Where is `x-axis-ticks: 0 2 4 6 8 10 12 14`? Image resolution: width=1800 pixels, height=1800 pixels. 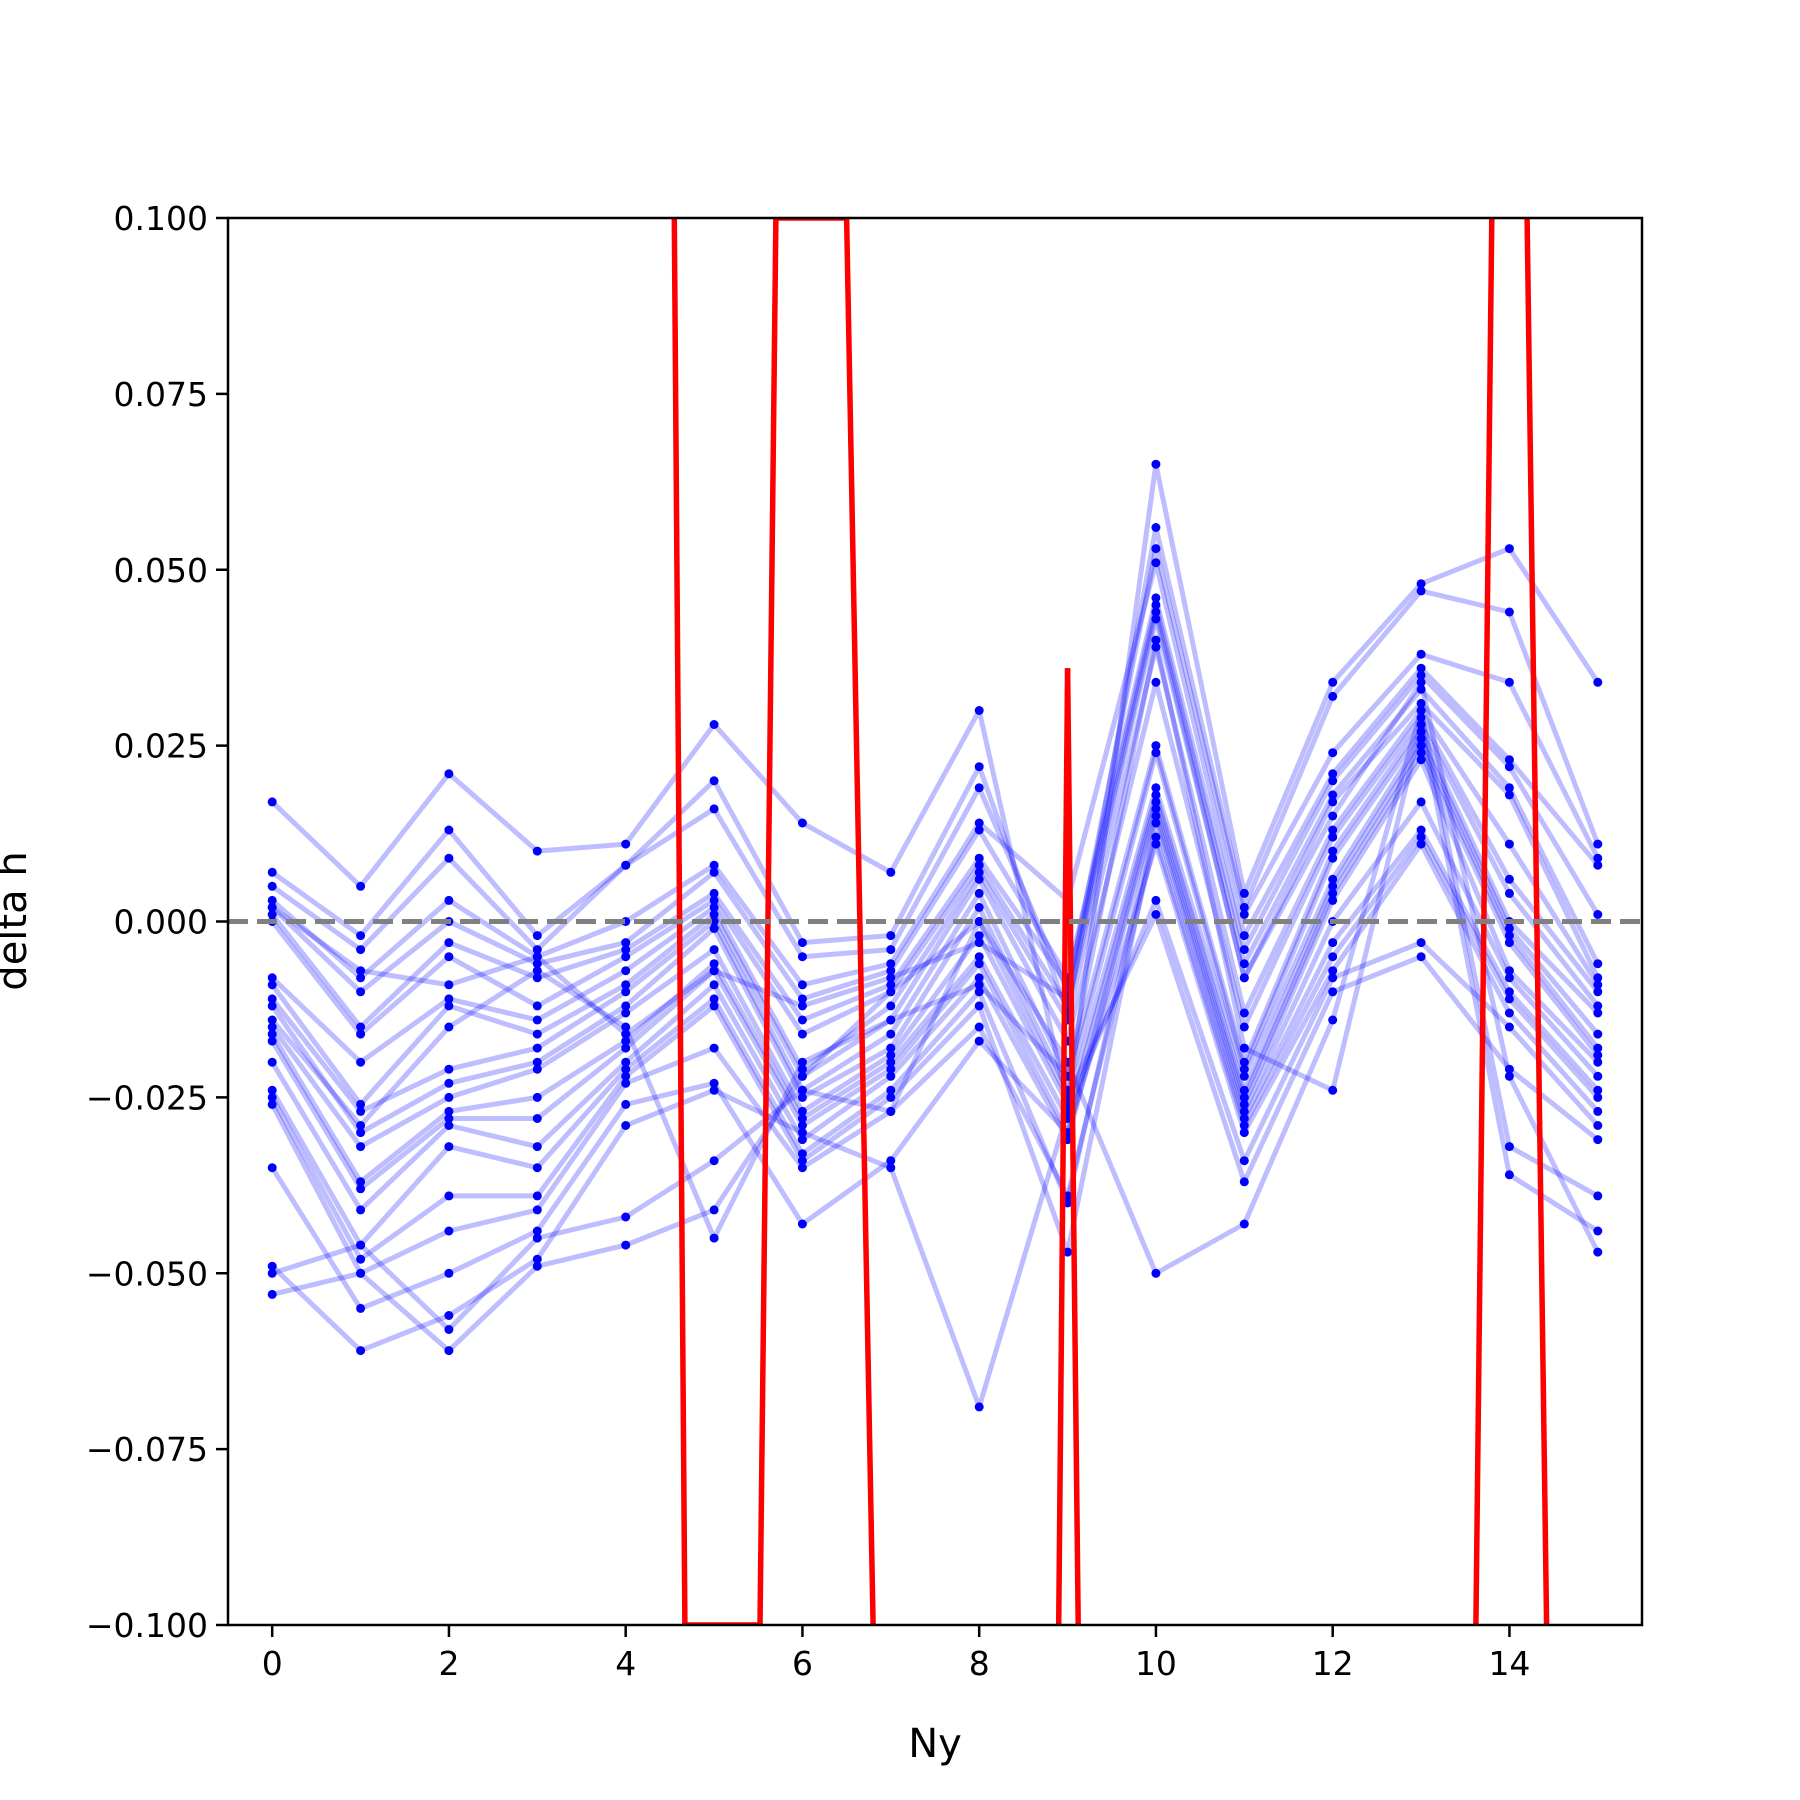
x-axis-ticks: 0 2 4 6 8 10 12 14 is located at coordinates (896, 1654).